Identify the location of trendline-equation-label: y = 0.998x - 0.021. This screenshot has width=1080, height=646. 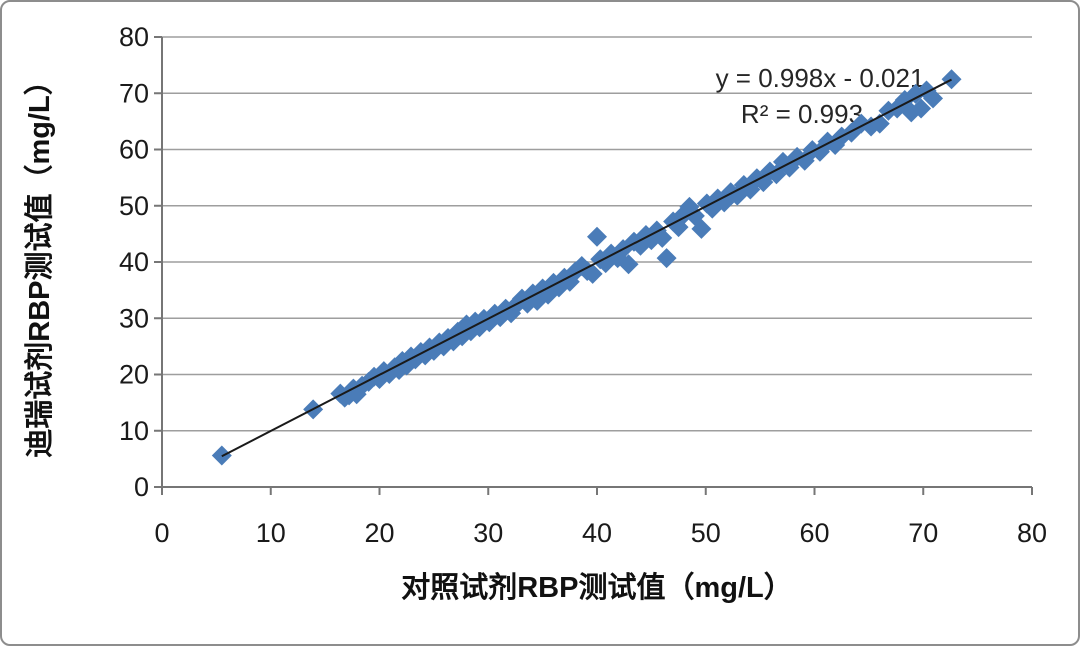
(820, 78).